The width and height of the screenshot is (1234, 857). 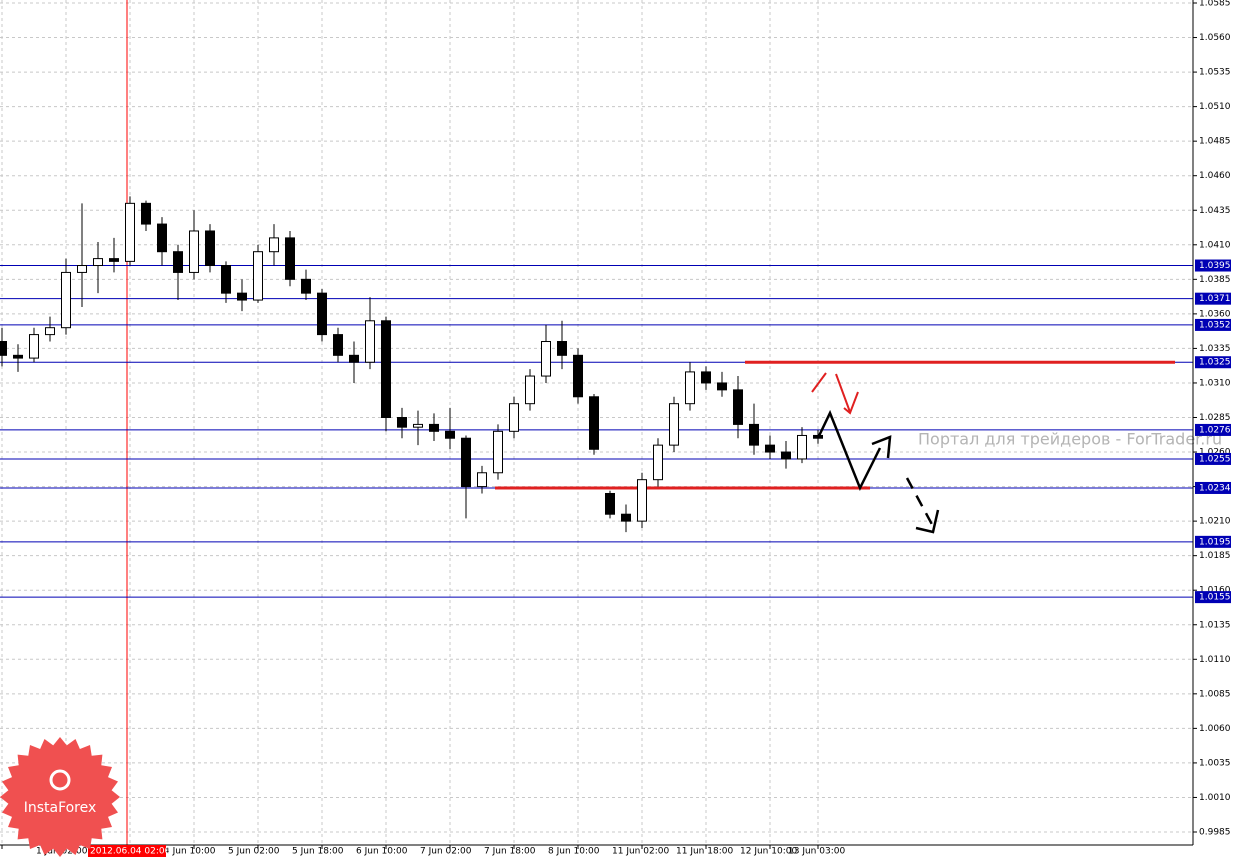 I want to click on level-label: 1.0255, so click(x=1215, y=459).